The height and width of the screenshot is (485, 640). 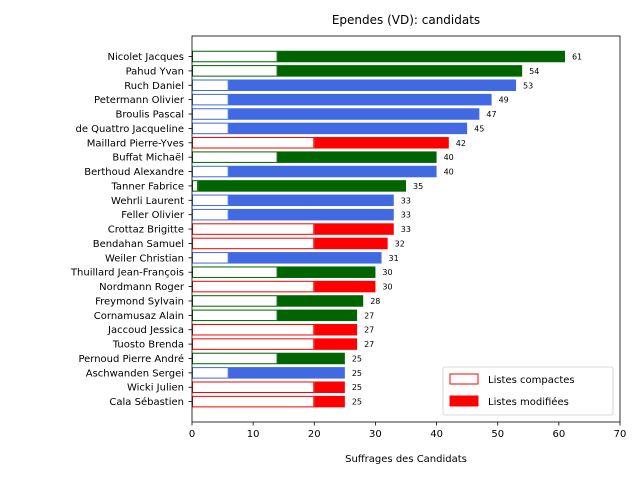 What do you see at coordinates (153, 215) in the screenshot?
I see `y-tick-label: Feller Olivier` at bounding box center [153, 215].